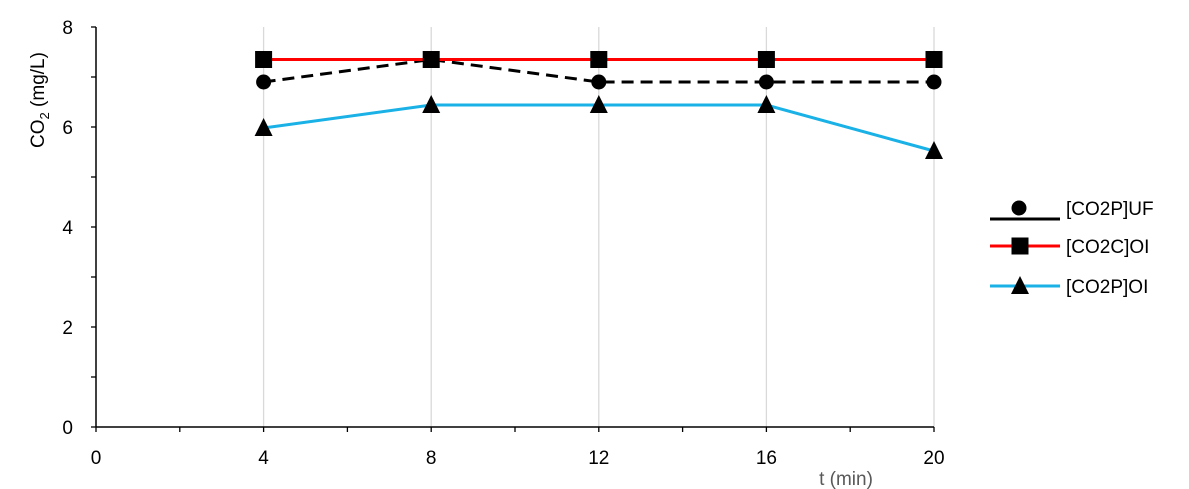 The width and height of the screenshot is (1189, 489). What do you see at coordinates (38, 82) in the screenshot?
I see `y-axis-label-rest: (mg/L)` at bounding box center [38, 82].